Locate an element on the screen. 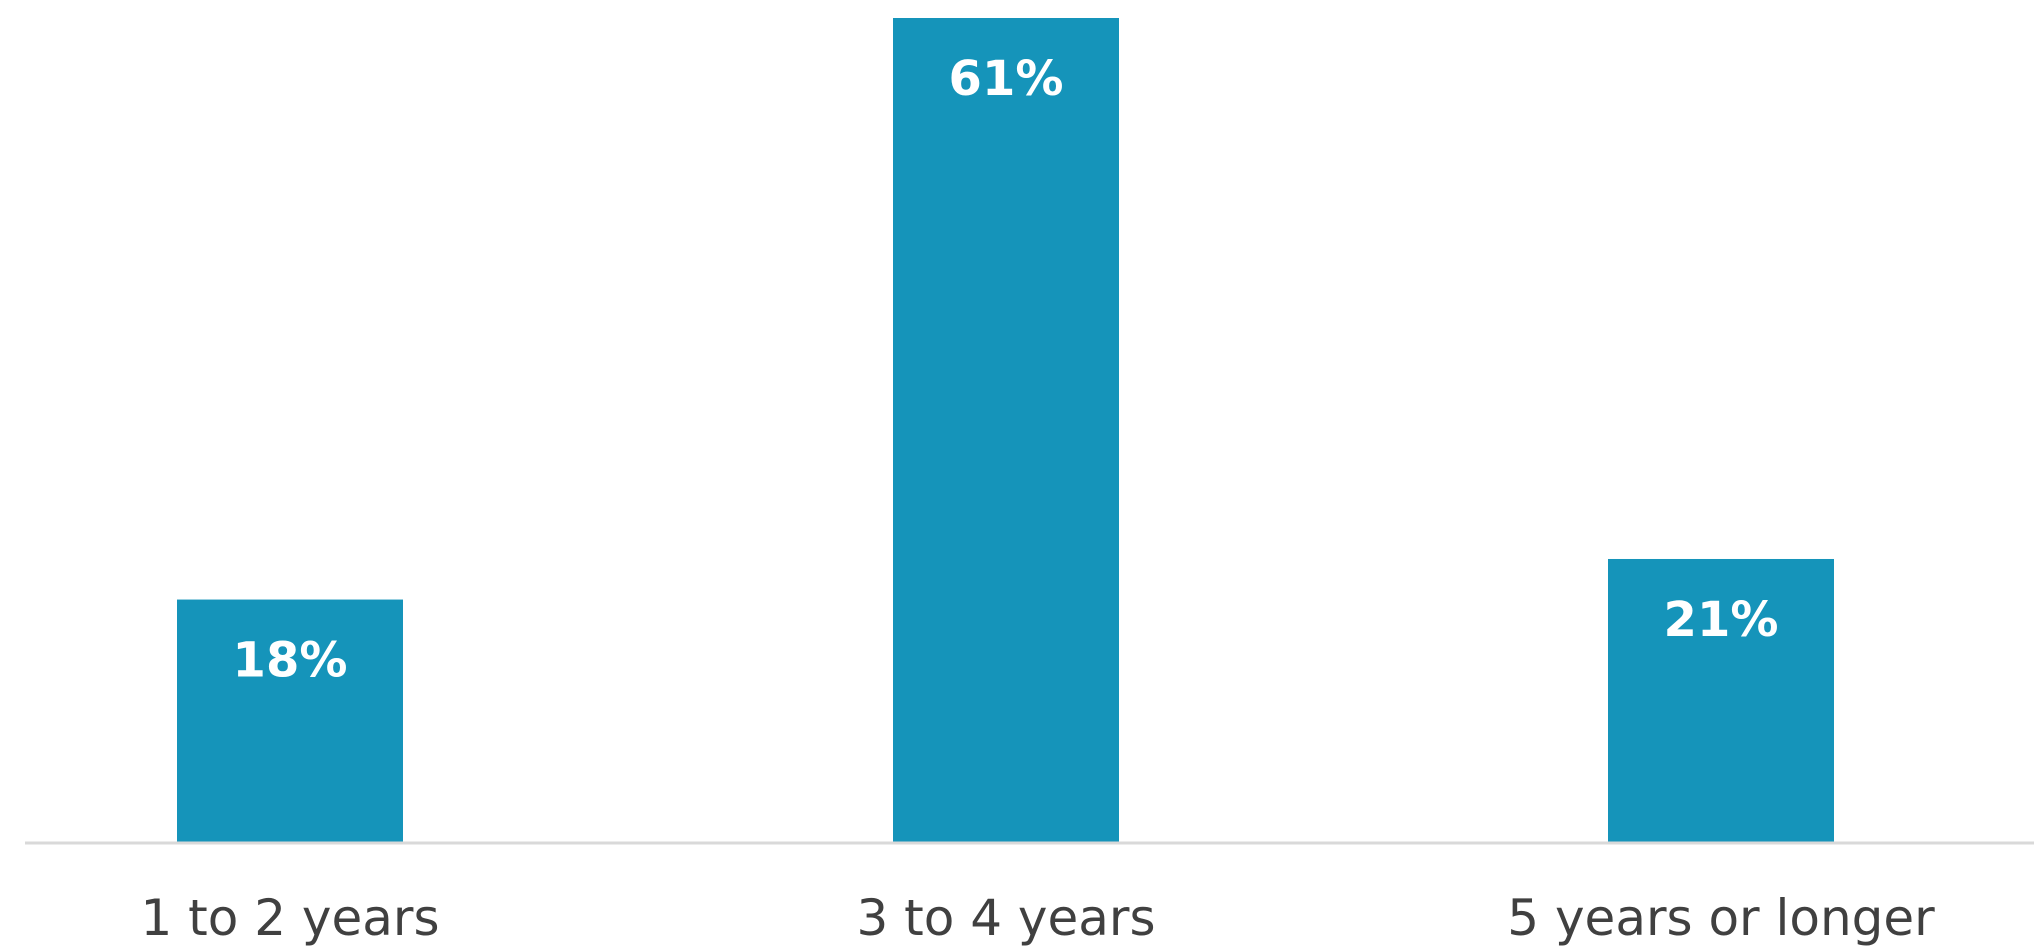 This screenshot has height=949, width=2034. category-label: 5 years or longer is located at coordinates (1721, 918).